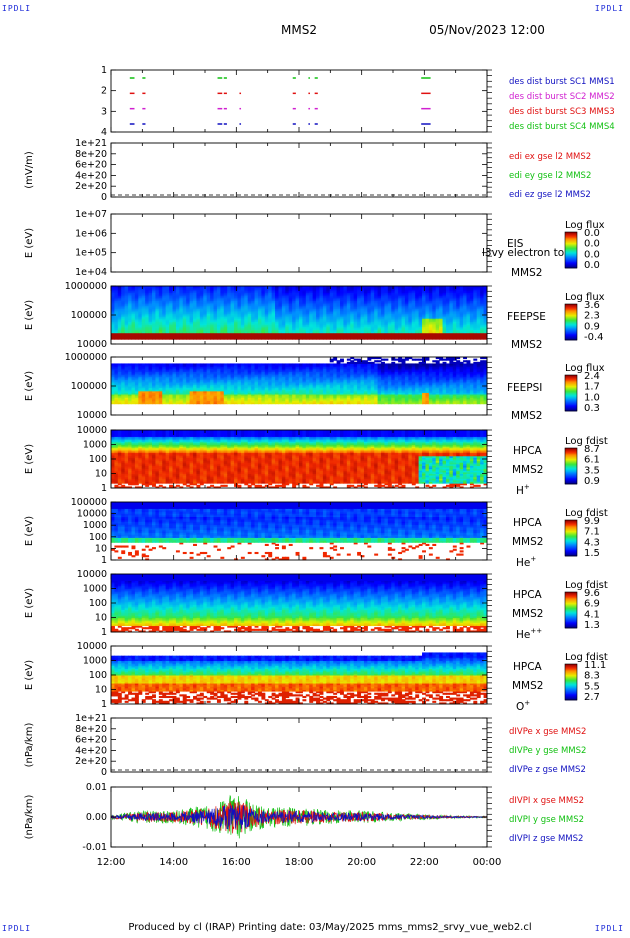 This screenshot has height=938, width=630. What do you see at coordinates (487, 30) in the screenshot?
I see `header-datetime: 05/Nov/2023 12:00` at bounding box center [487, 30].